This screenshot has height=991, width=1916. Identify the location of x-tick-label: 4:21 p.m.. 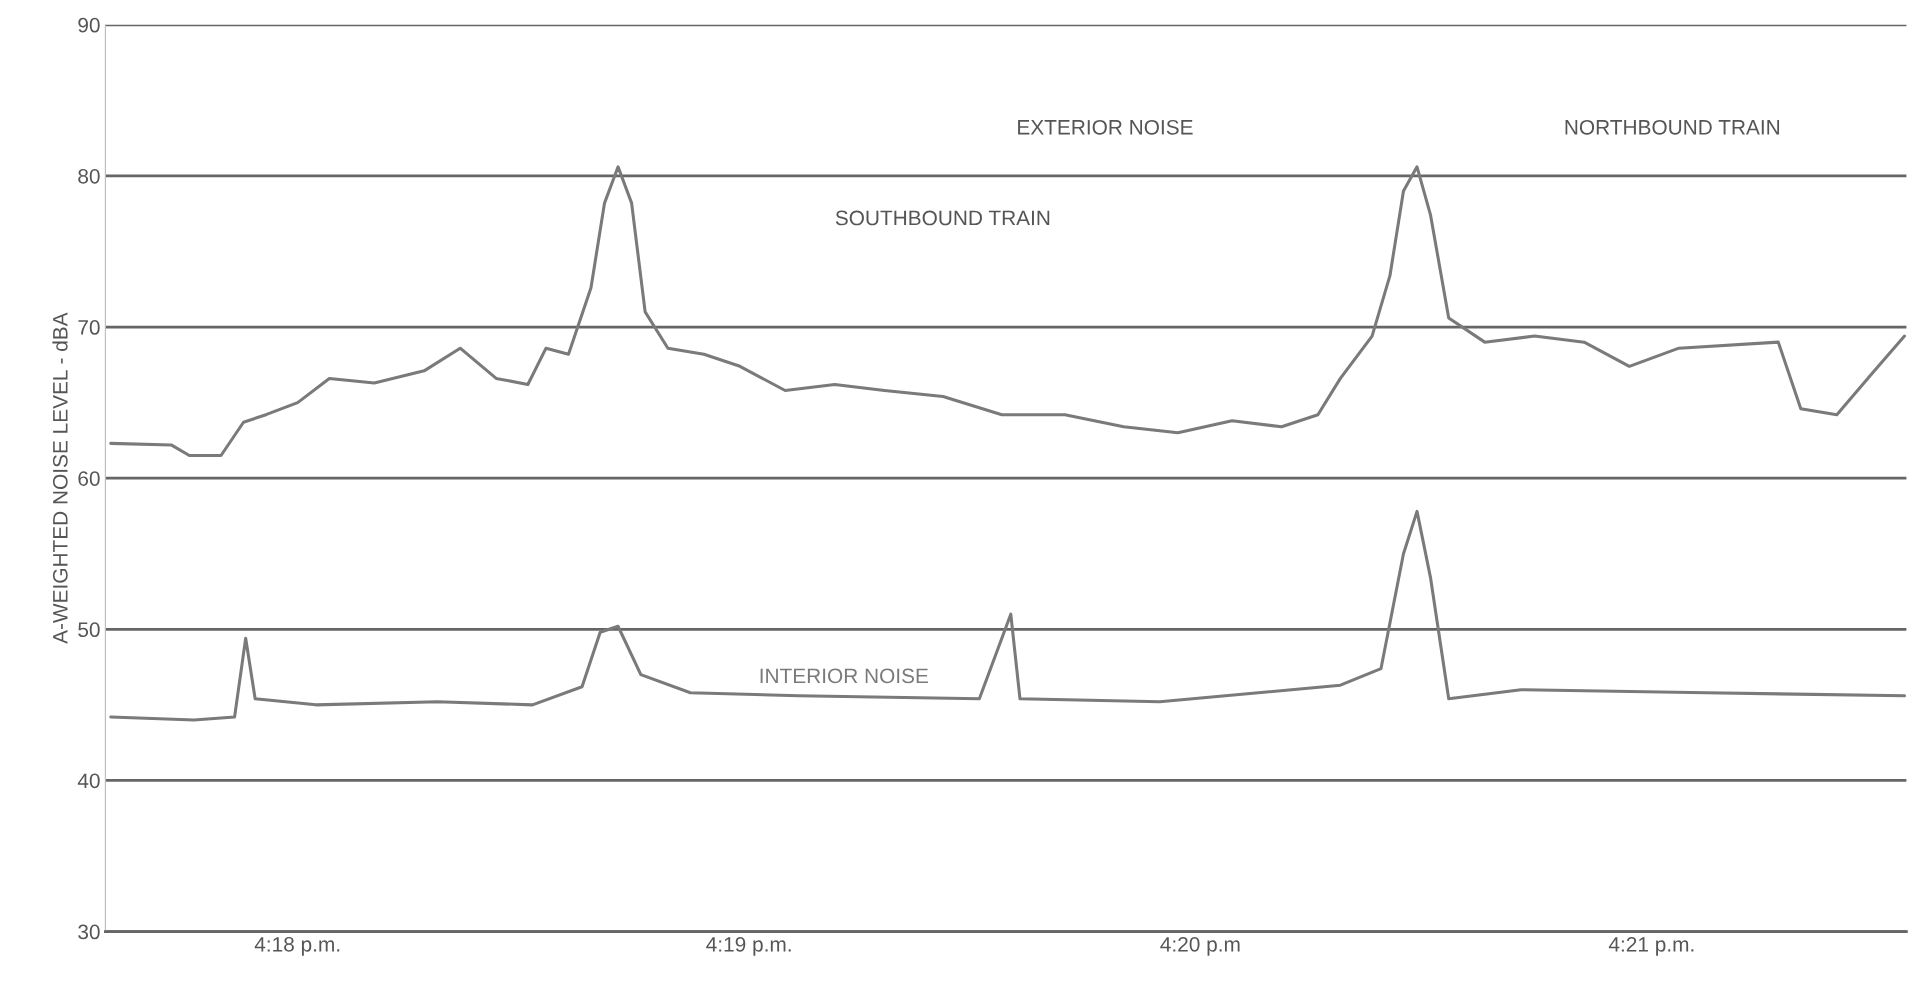
(1651, 946).